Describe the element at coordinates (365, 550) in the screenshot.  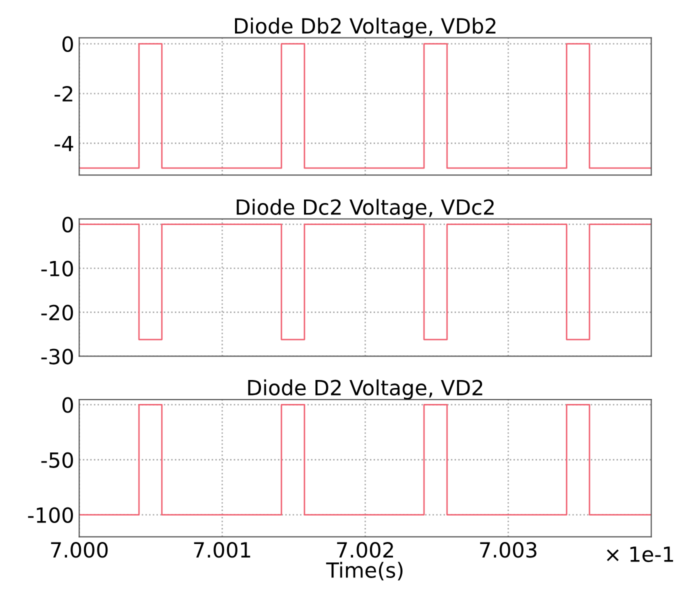
I see `x-tick-label: 7.002` at that location.